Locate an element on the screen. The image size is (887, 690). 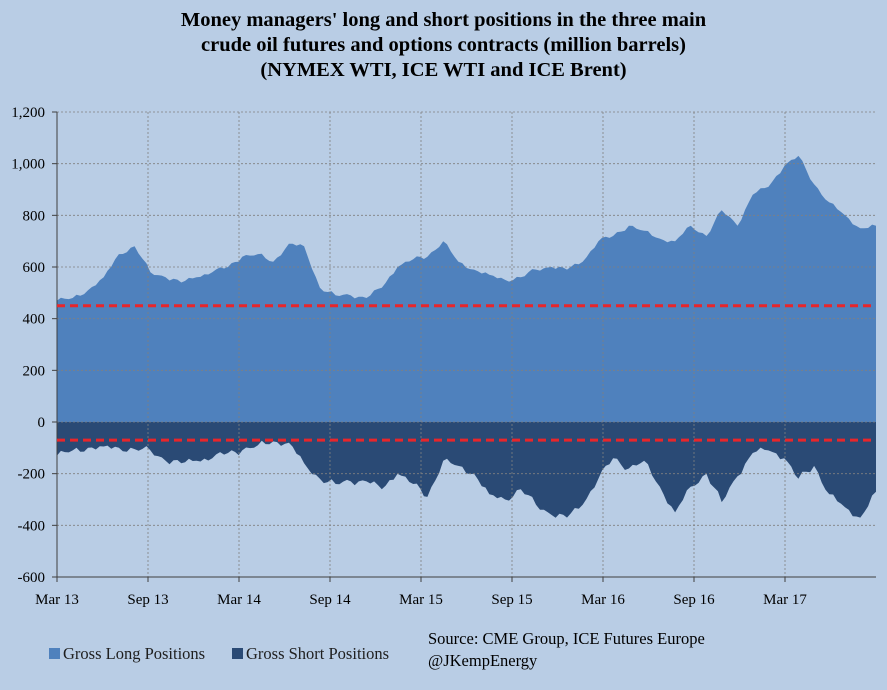
x-tick-label: Sep 16 is located at coordinates (694, 600).